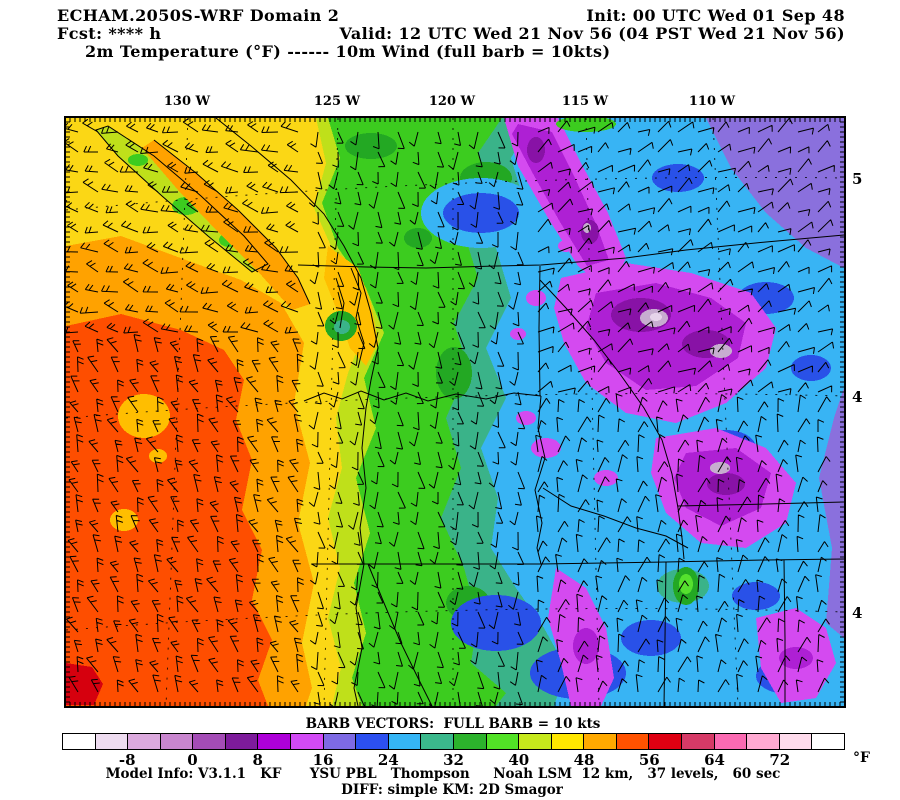 The image size is (900, 800). Describe the element at coordinates (453, 724) in the screenshot. I see `barb-legend-note: BARB VECTORS: FULL BARB = 10 kts` at that location.